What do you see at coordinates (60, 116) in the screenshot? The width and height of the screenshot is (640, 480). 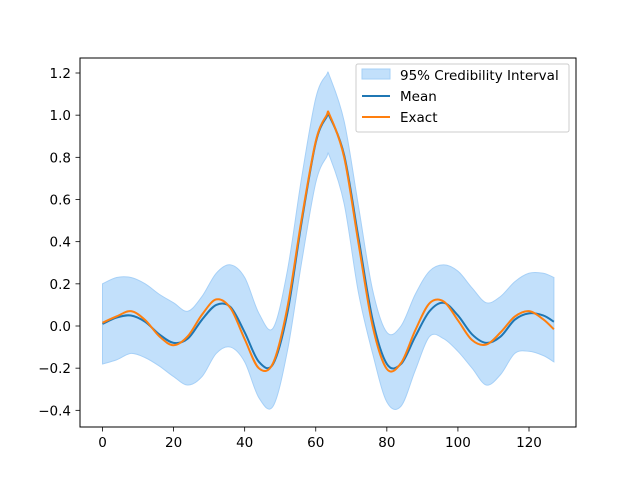 I see `y-tick-label: 1.0` at bounding box center [60, 116].